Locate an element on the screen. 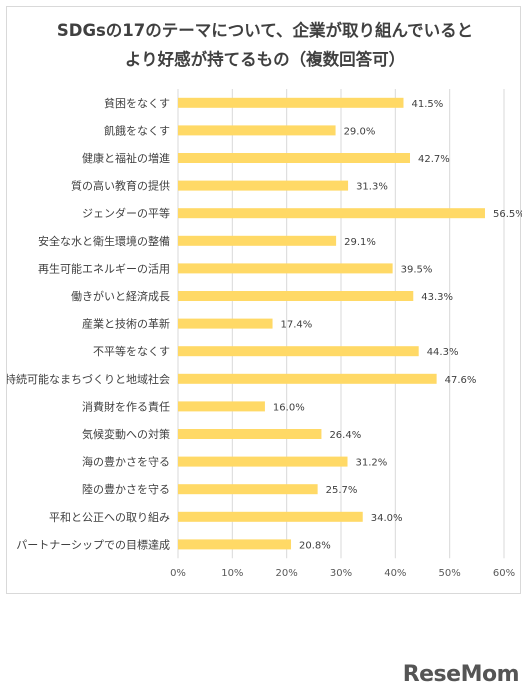 The height and width of the screenshot is (695, 529). category-label: 消費財を作る責任 is located at coordinates (126, 406).